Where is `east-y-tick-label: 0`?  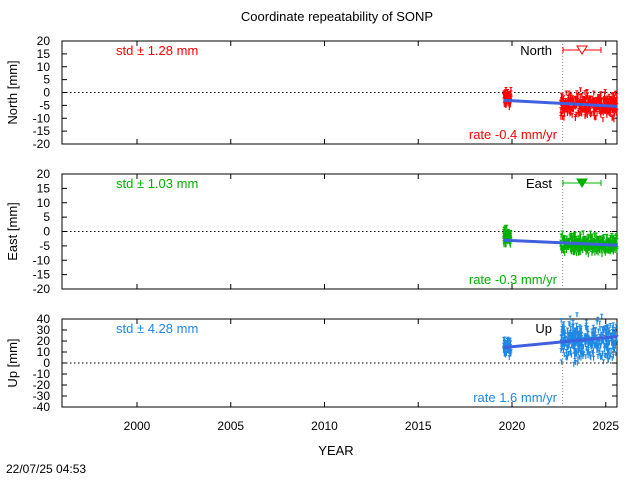
east-y-tick-label: 0 is located at coordinates (46, 232).